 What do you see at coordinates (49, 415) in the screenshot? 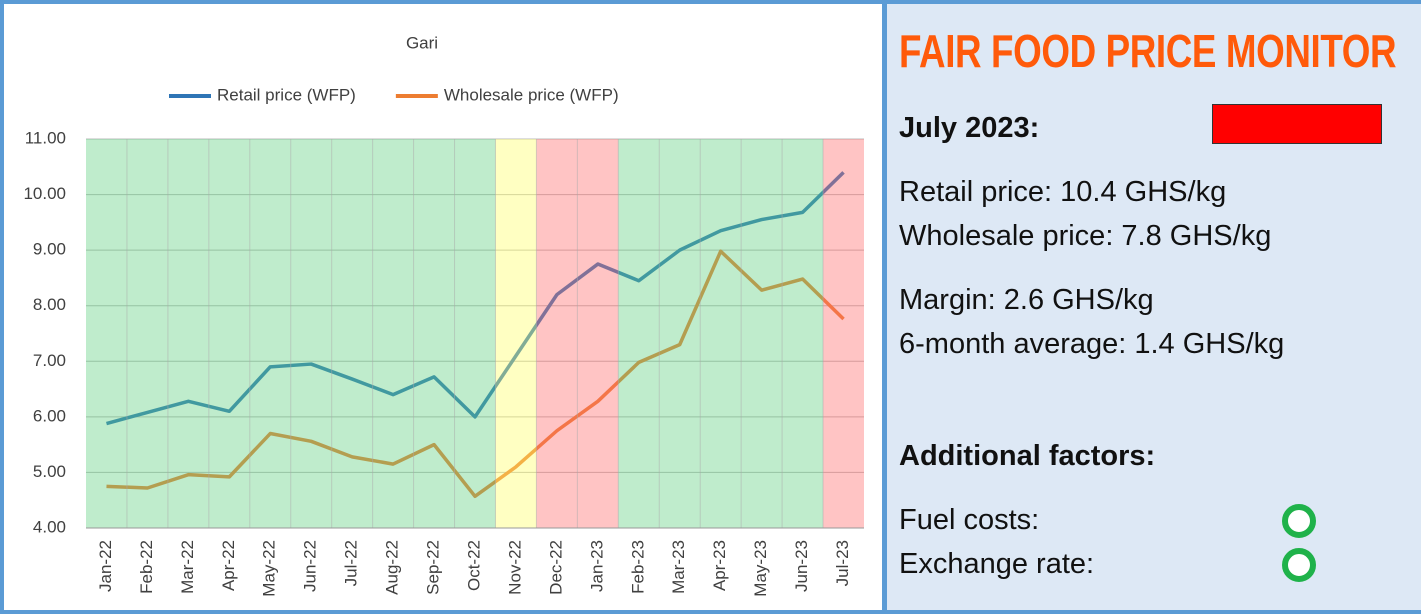
I see `y-tick-label: 6.00` at bounding box center [49, 415].